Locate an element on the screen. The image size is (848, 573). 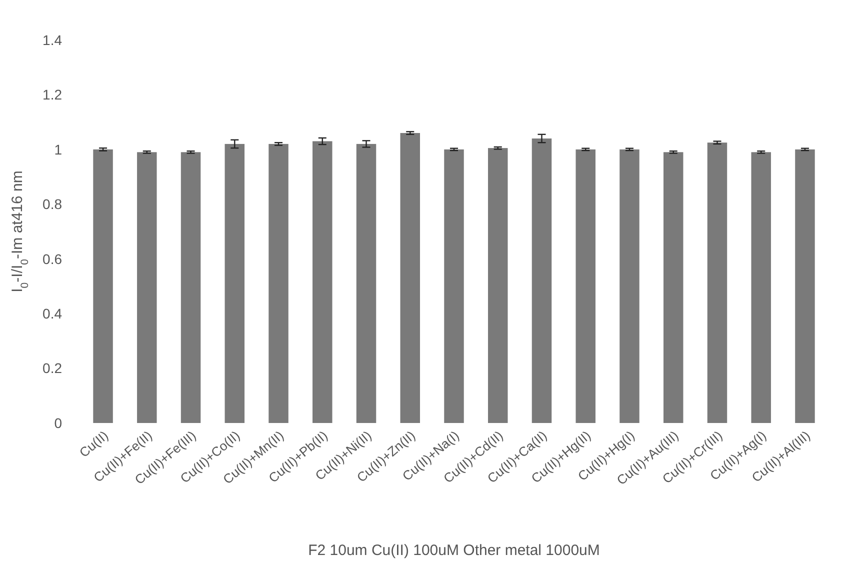
x-axis-title: F2 10um Cu(II) 100uM Other metal 1000uM is located at coordinates (454, 550).